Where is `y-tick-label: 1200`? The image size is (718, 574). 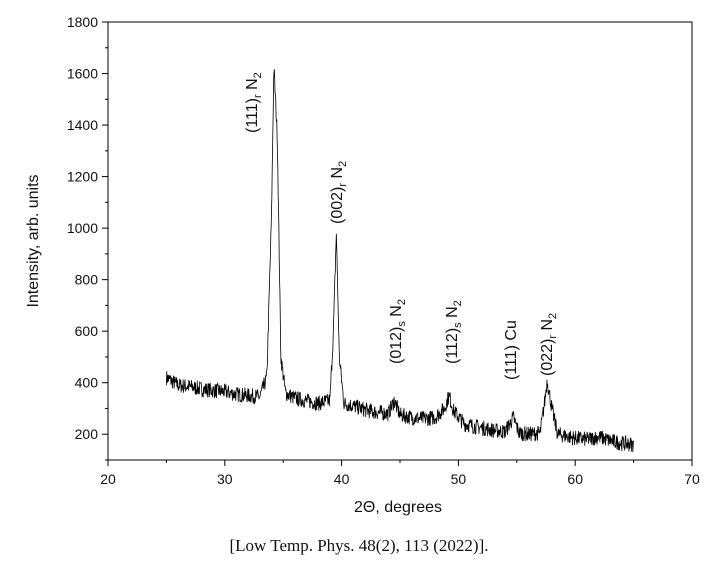
y-tick-label: 1200 is located at coordinates (82, 177).